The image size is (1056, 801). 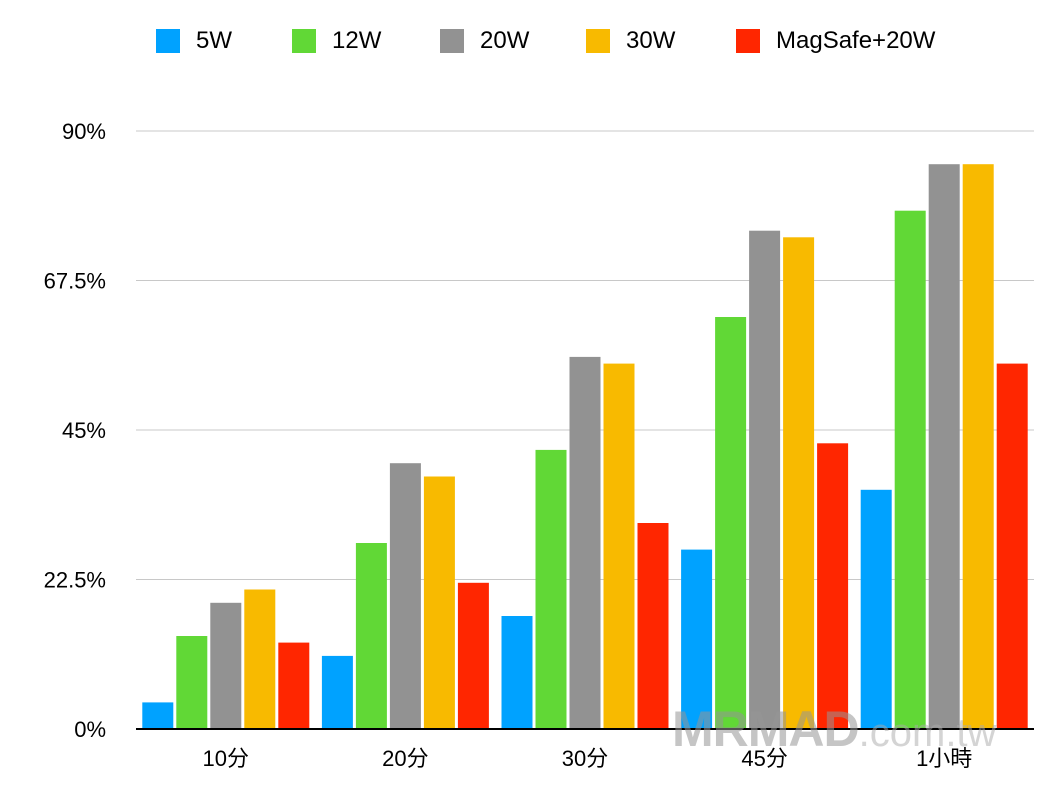 I want to click on legend-swatch-magsafe-20w, so click(x=748, y=41).